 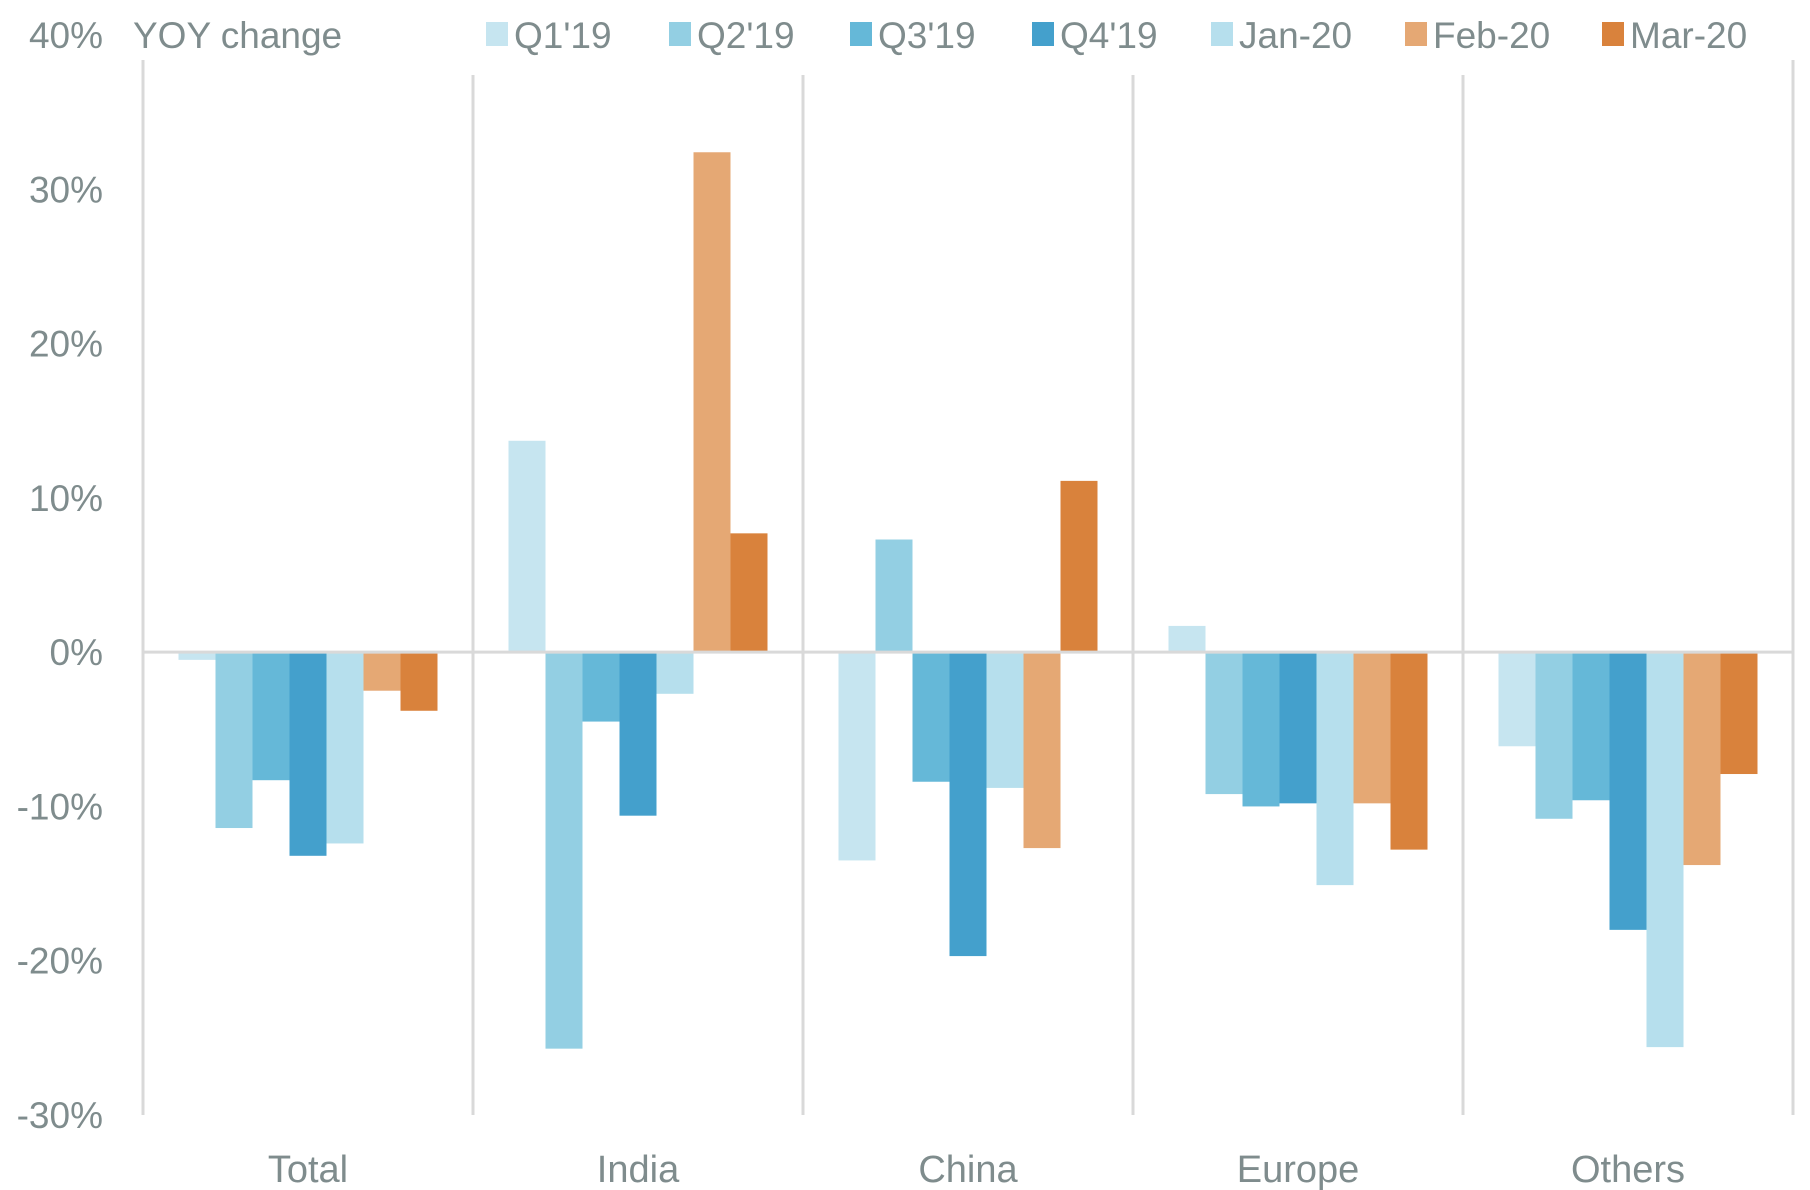 What do you see at coordinates (638, 1169) in the screenshot?
I see `x-category-label: India` at bounding box center [638, 1169].